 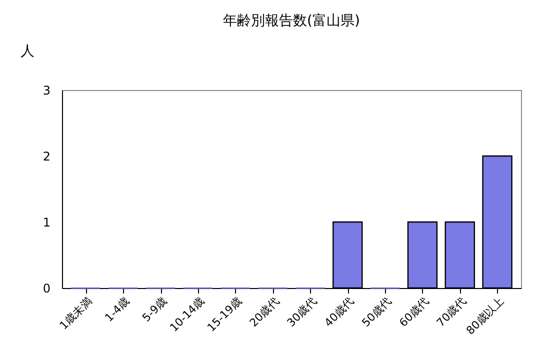 I want to click on x-tick-label: 20歳代, so click(x=264, y=312).